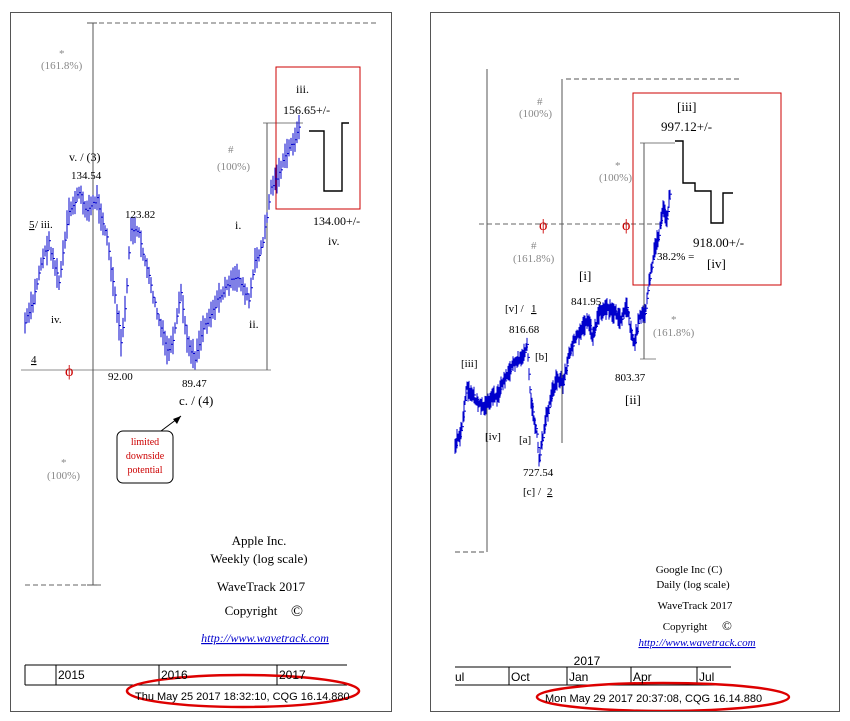 This screenshot has height=721, width=850. I want to click on phi-symbol-right: ϕ, so click(626, 225).